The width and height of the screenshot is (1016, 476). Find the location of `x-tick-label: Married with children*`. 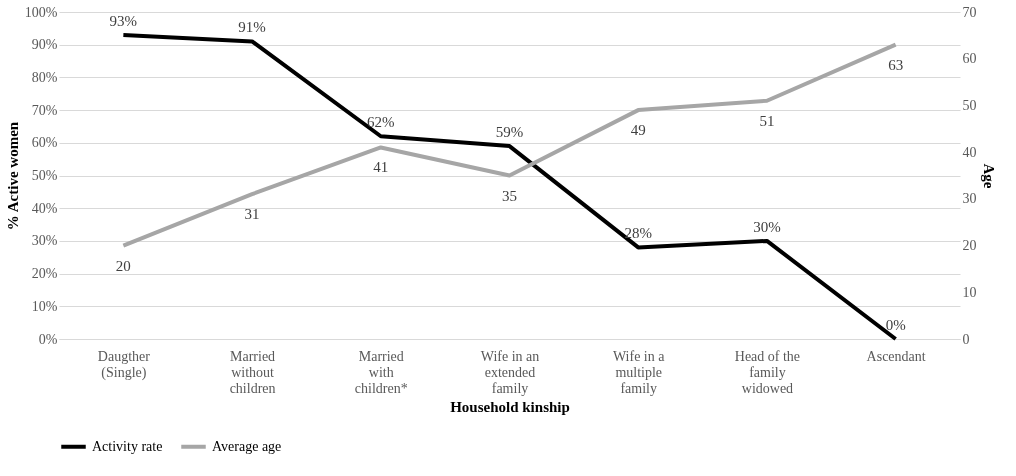

x-tick-label: Married with children* is located at coordinates (381, 372).